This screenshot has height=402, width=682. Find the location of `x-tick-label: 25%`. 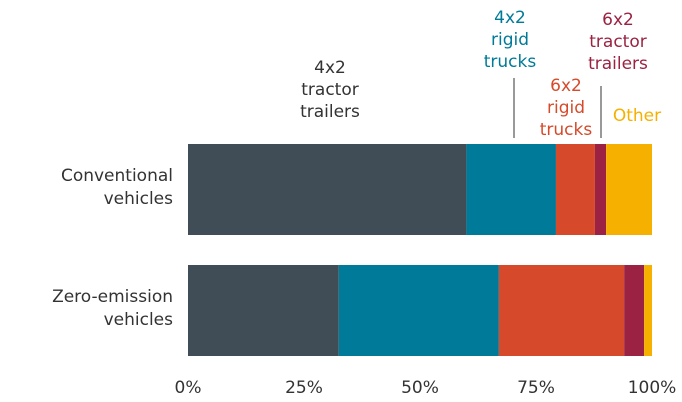

x-tick-label: 25% is located at coordinates (304, 388).